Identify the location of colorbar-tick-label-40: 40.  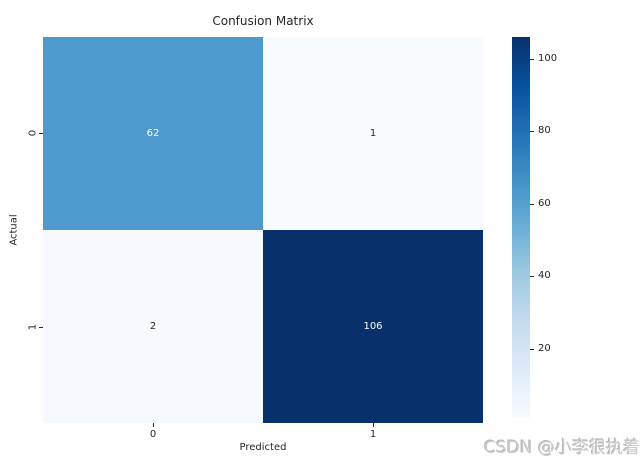
(544, 276).